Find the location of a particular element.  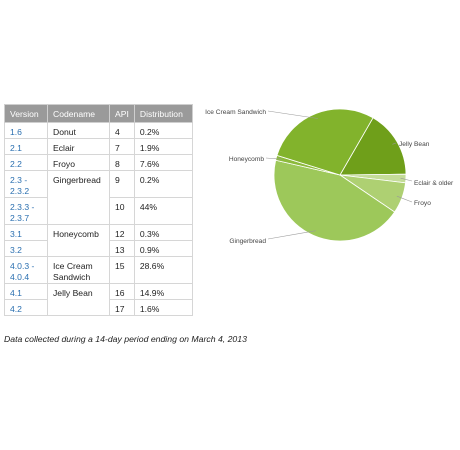

codename-cell: Gingerbread is located at coordinates (78, 197).